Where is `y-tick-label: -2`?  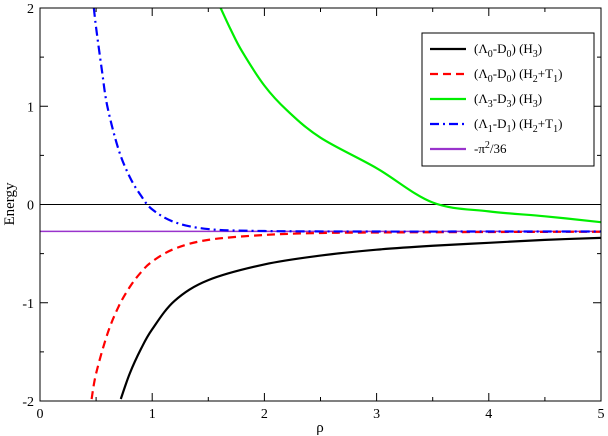 y-tick-label: -2 is located at coordinates (28, 402).